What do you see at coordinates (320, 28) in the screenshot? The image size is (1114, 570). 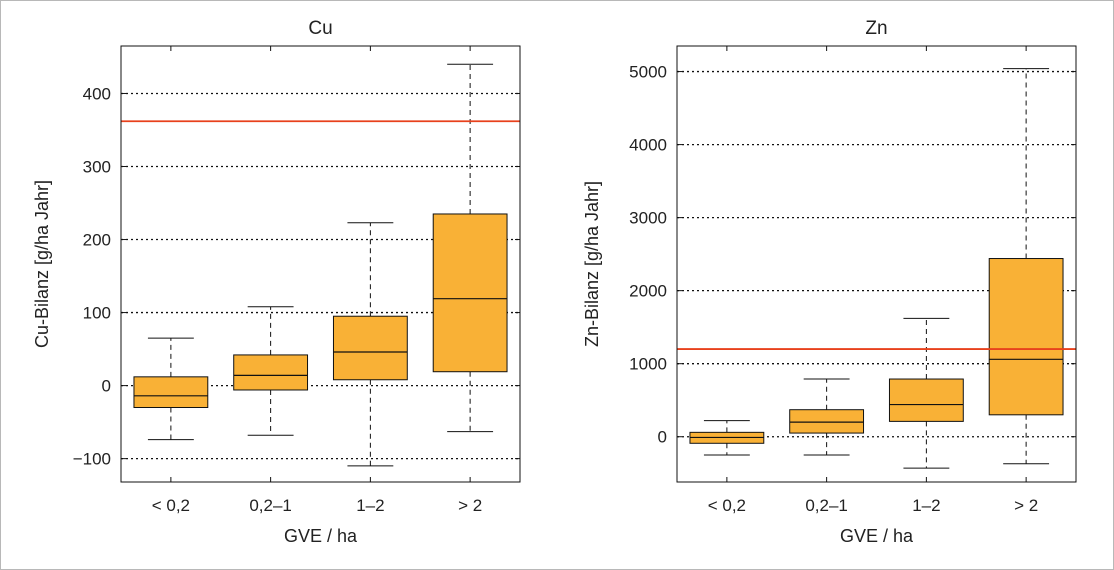 I see `chart-title: Cu` at bounding box center [320, 28].